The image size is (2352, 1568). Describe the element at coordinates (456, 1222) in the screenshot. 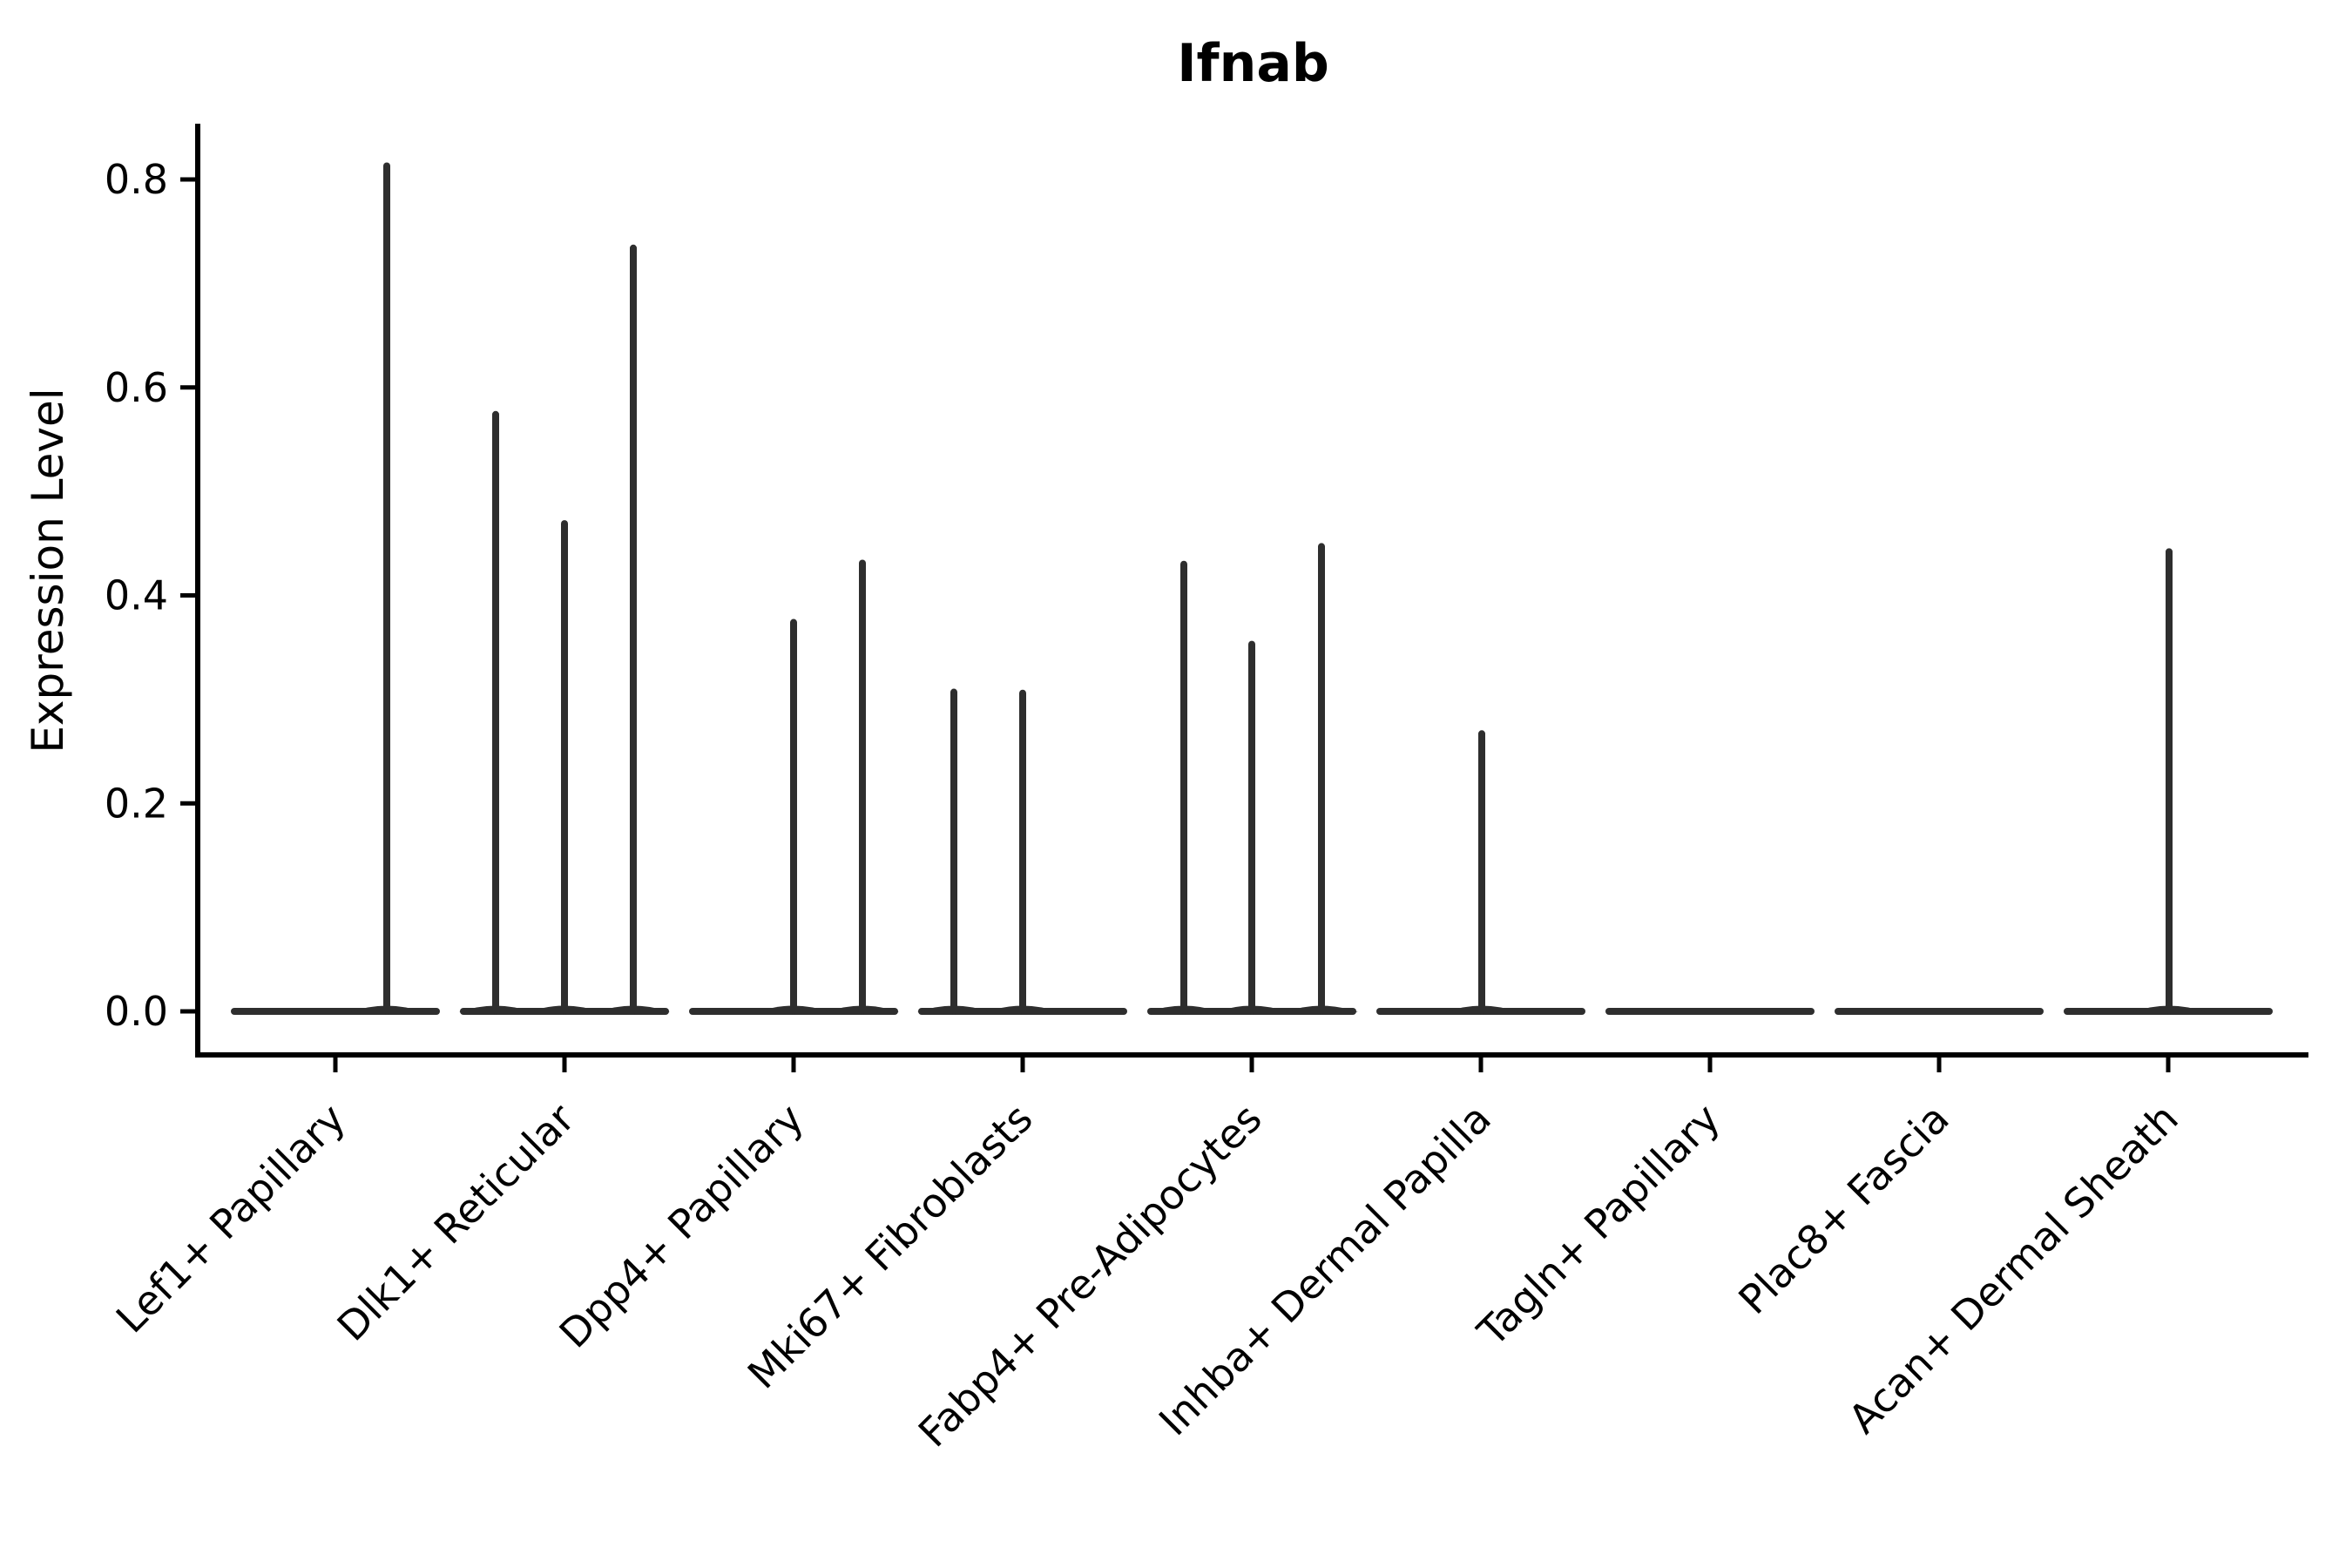

I see `x-tick-label: Dlk1+ Reticular` at that location.